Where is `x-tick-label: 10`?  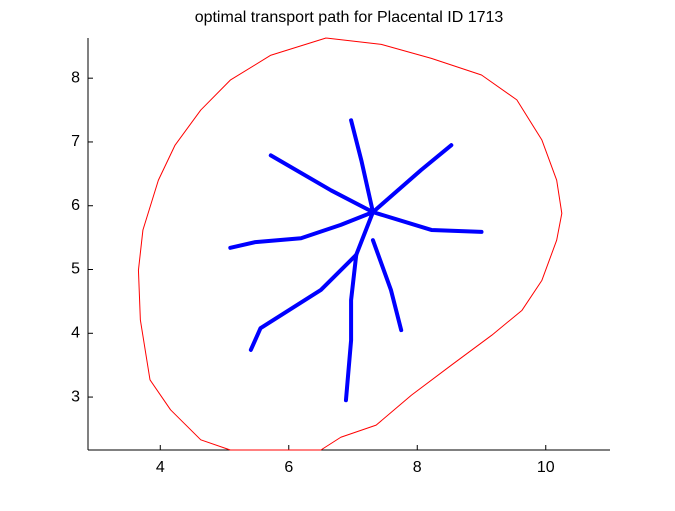
x-tick-label: 10 is located at coordinates (546, 467).